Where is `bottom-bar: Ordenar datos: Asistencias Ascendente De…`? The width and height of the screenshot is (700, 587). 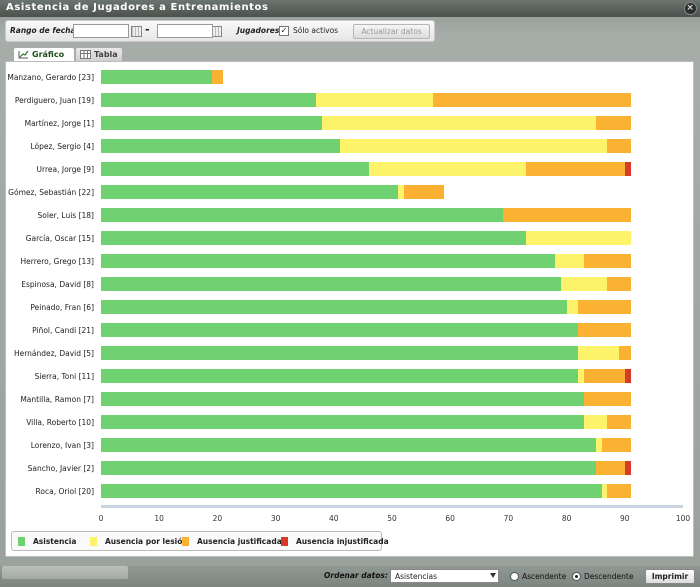 bottom-bar: Ordenar datos: Asistencias Ascendente De… is located at coordinates (350, 576).